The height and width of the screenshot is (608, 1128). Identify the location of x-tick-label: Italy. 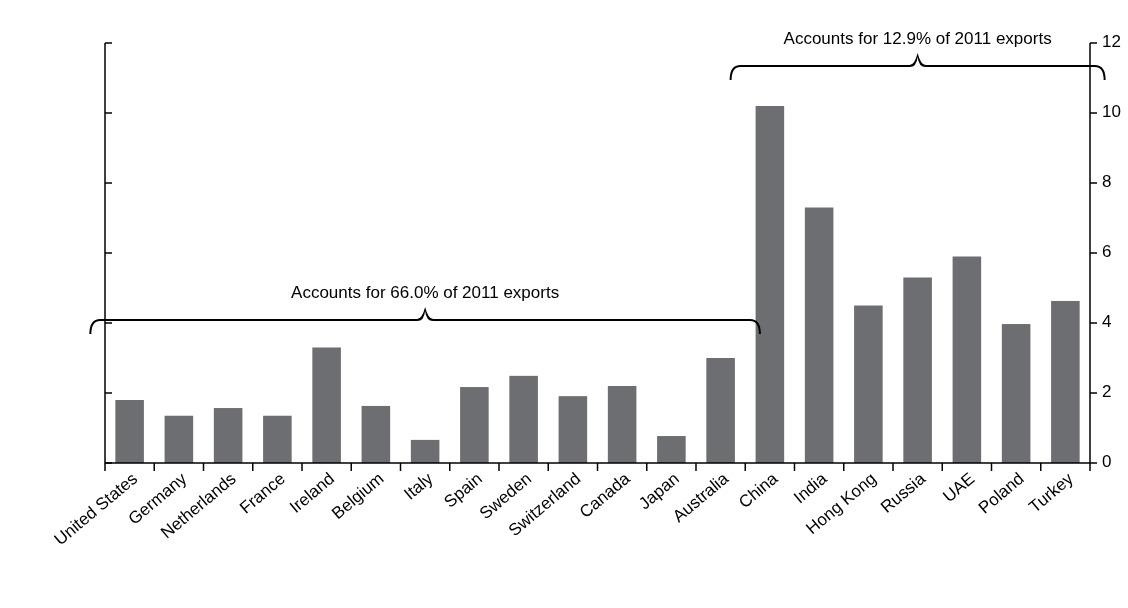
(418, 486).